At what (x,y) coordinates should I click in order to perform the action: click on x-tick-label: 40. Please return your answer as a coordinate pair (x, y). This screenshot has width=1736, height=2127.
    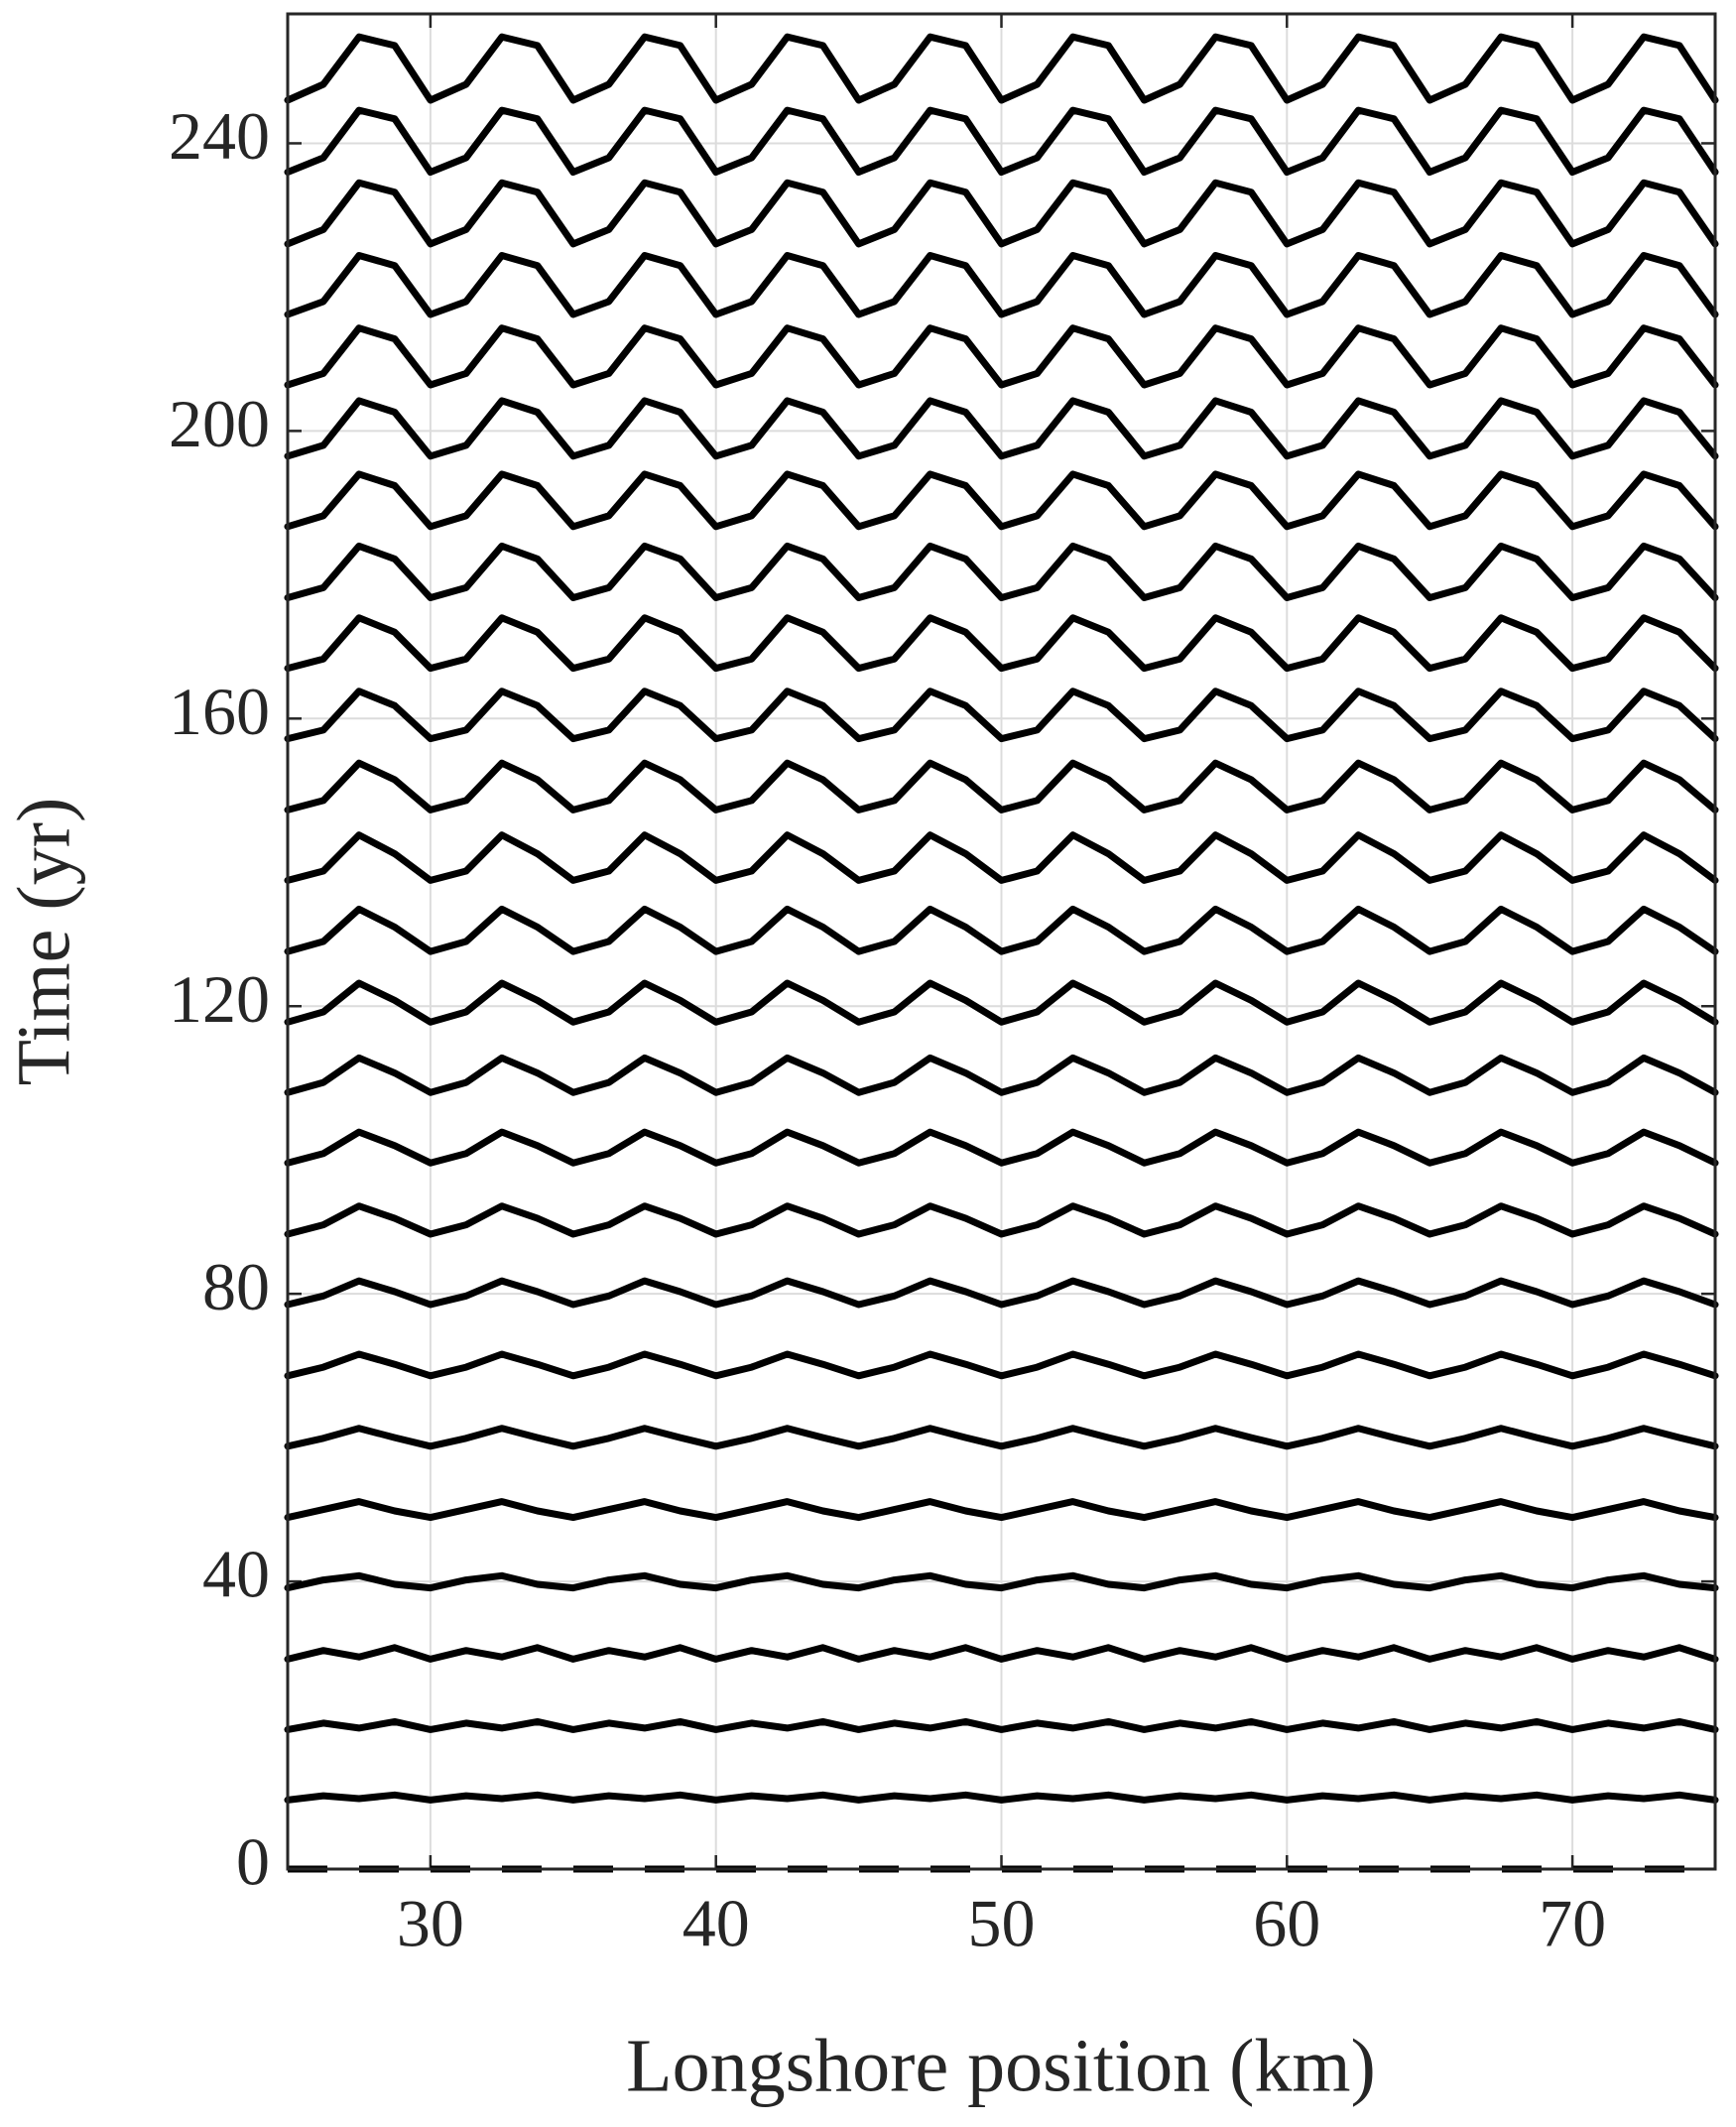
    Looking at the image, I should click on (716, 1923).